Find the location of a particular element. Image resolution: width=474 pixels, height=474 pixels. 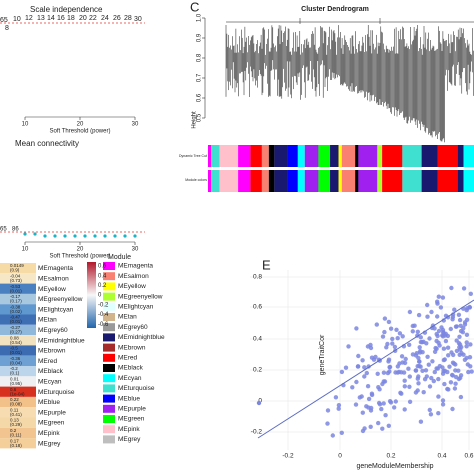

legend-label: MEsalmon is located at coordinates (133, 276).